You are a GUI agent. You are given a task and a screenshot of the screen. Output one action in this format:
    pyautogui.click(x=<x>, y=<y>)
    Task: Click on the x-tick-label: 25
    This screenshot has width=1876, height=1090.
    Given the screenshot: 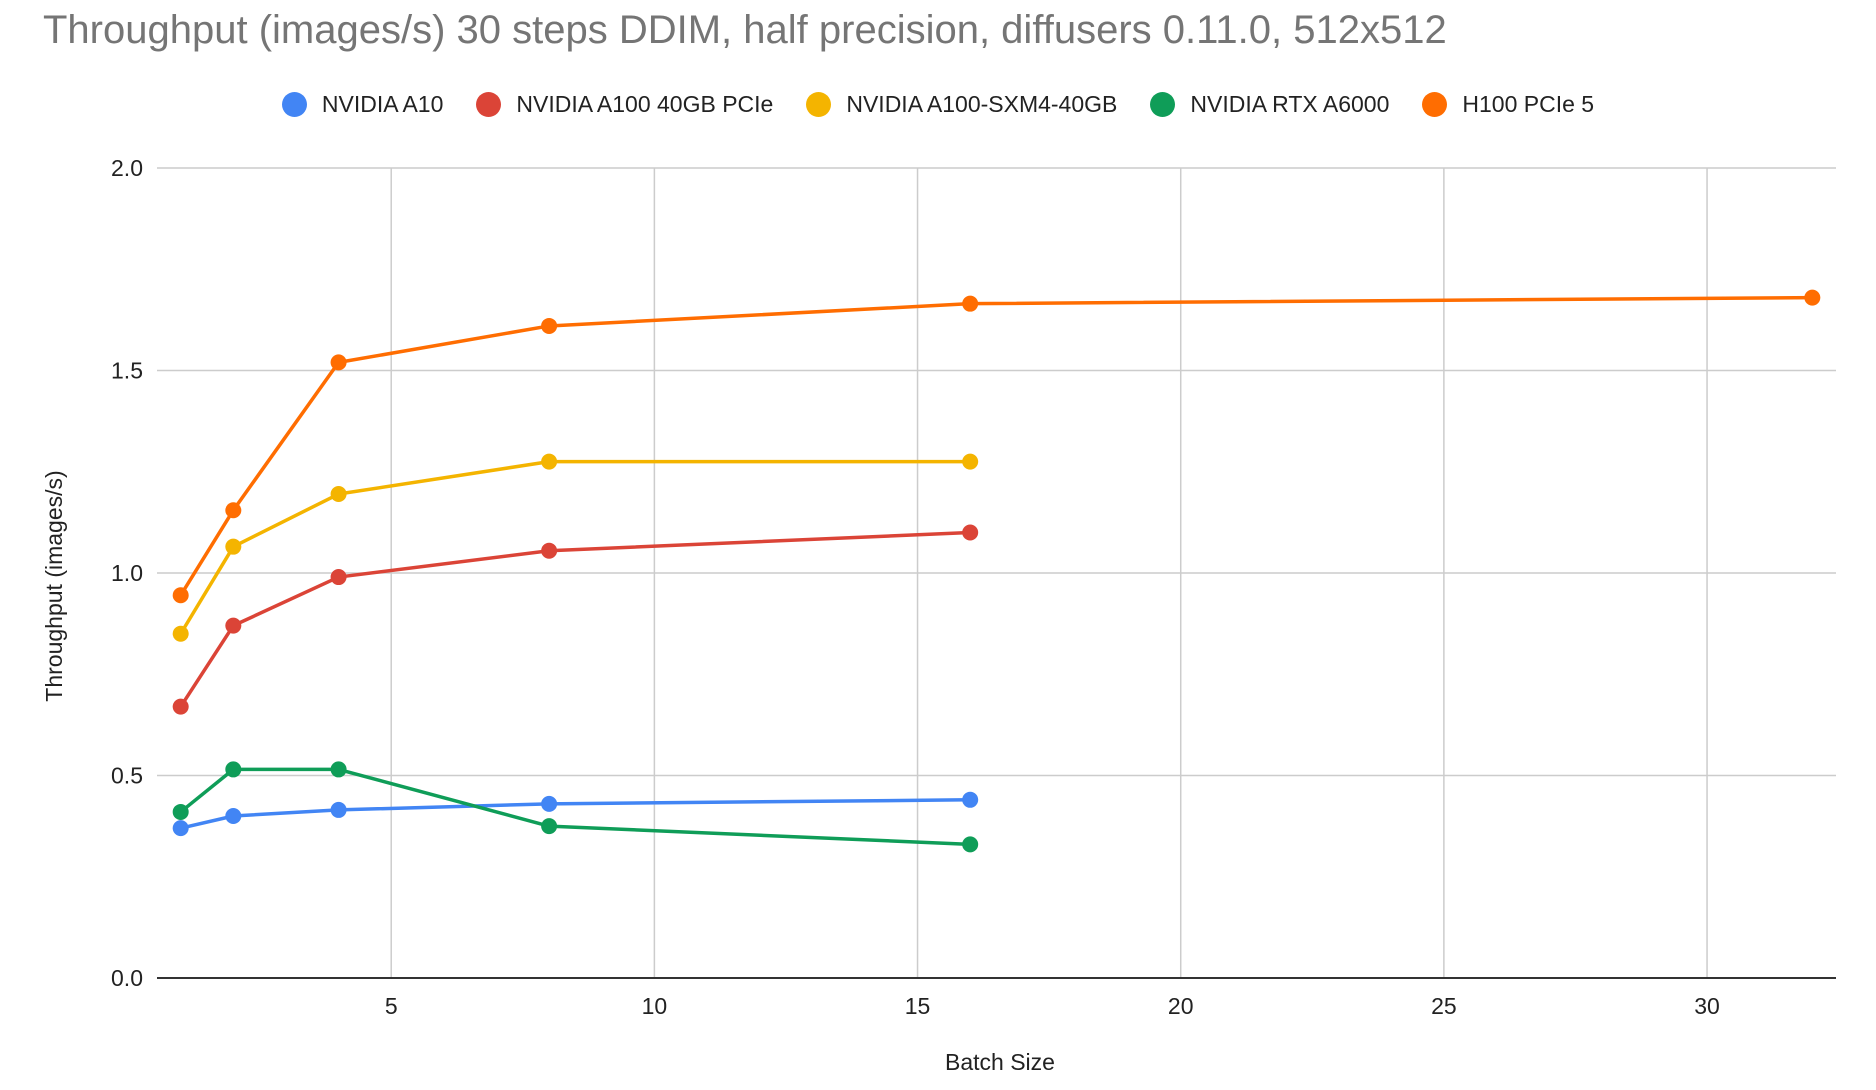 What is the action you would take?
    pyautogui.click(x=1444, y=1006)
    